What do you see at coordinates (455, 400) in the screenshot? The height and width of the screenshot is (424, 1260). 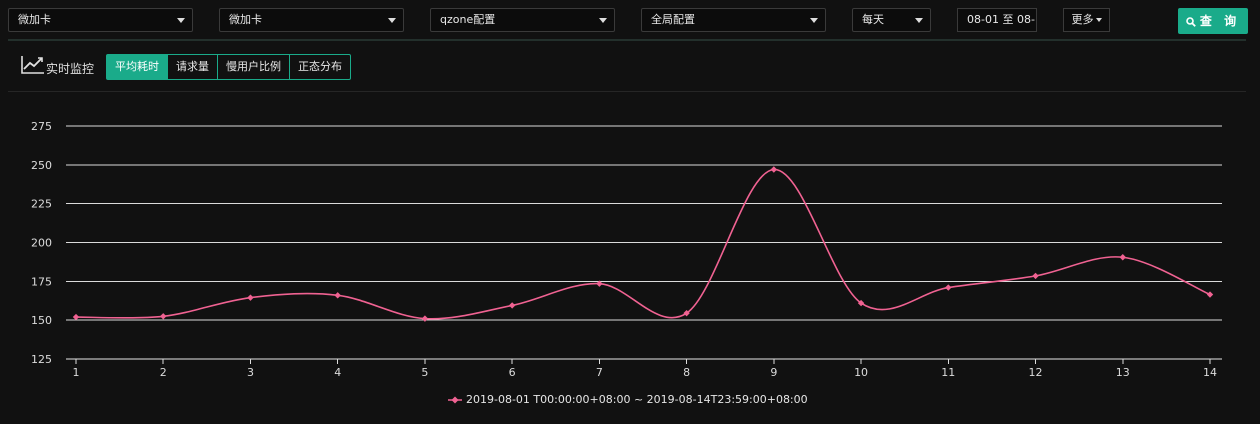 I see `legend-marker-icon` at bounding box center [455, 400].